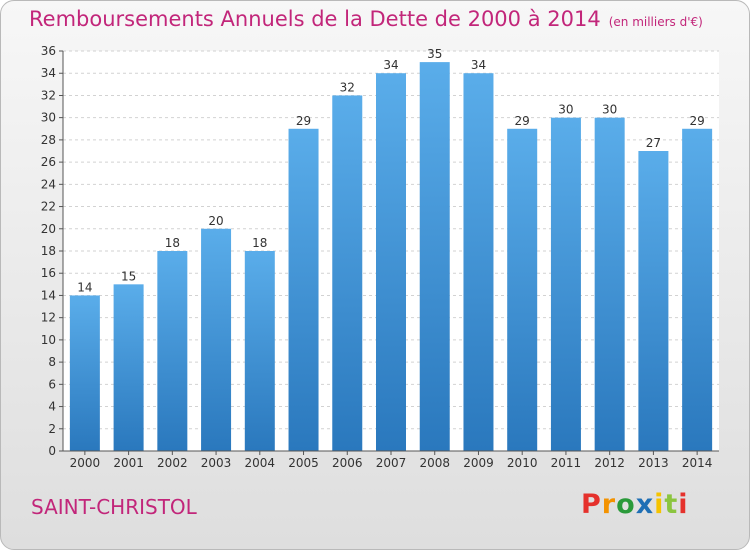 The height and width of the screenshot is (550, 750). Describe the element at coordinates (48, 295) in the screenshot. I see `y-tick-label: 14` at that location.